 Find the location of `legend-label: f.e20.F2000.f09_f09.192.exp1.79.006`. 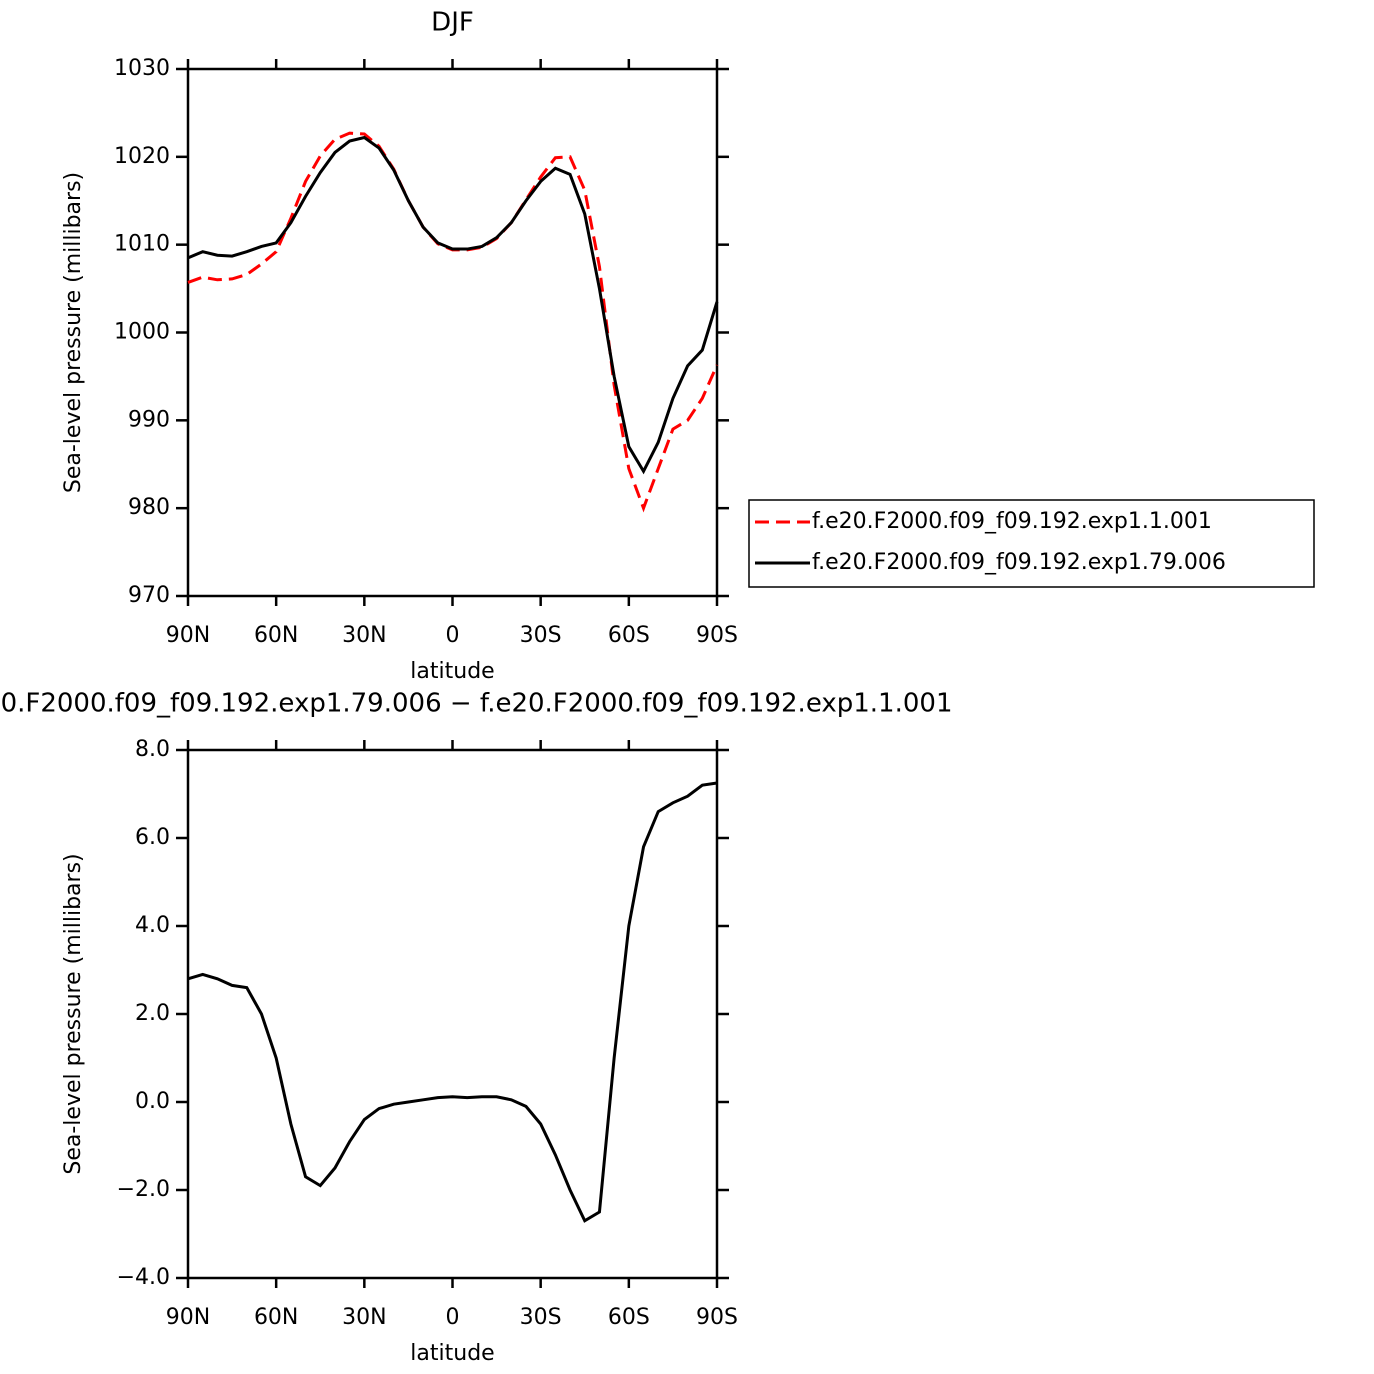

legend-label: f.e20.F2000.f09_f09.192.exp1.79.006 is located at coordinates (1019, 562).